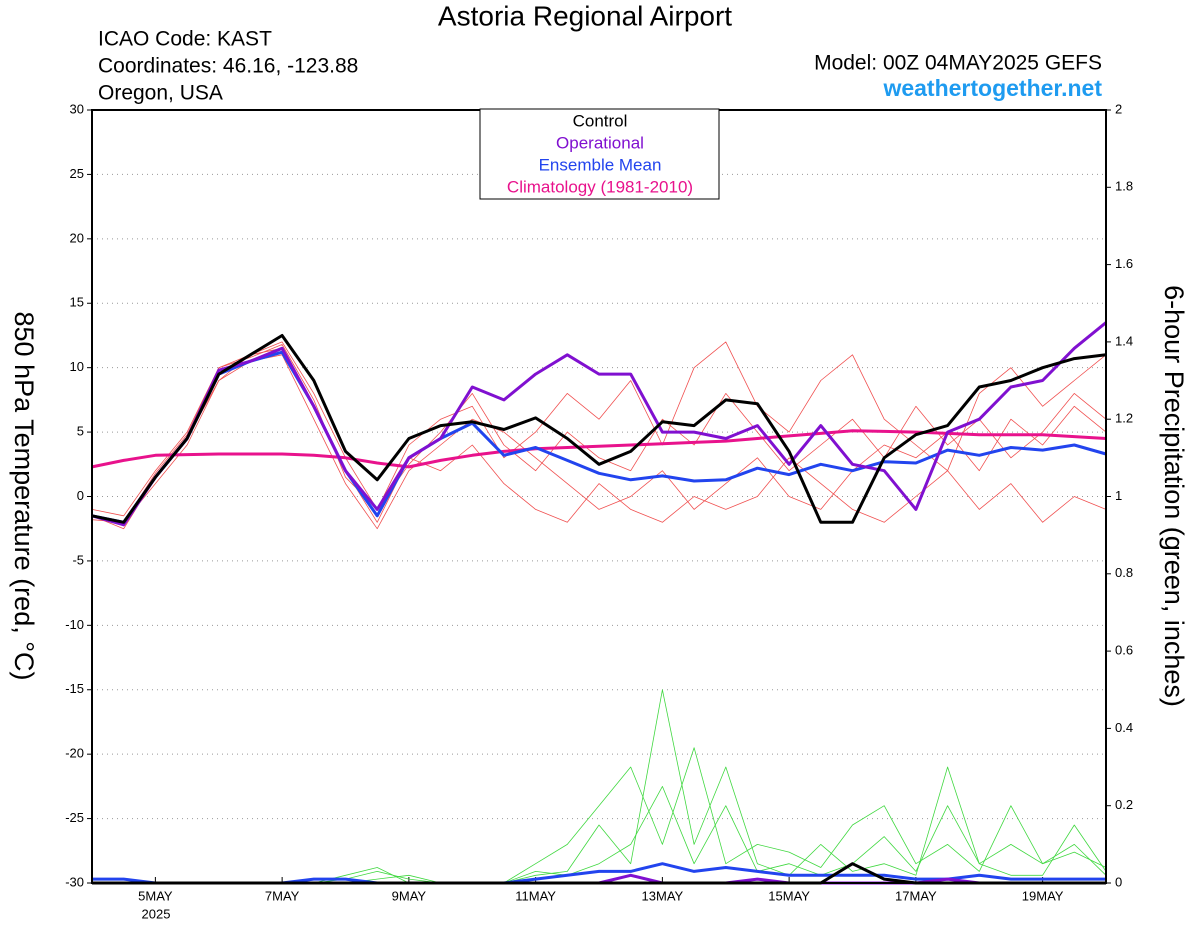 Image resolution: width=1200 pixels, height=927 pixels. What do you see at coordinates (992, 88) in the screenshot?
I see `site-label: weathertogether.net` at bounding box center [992, 88].